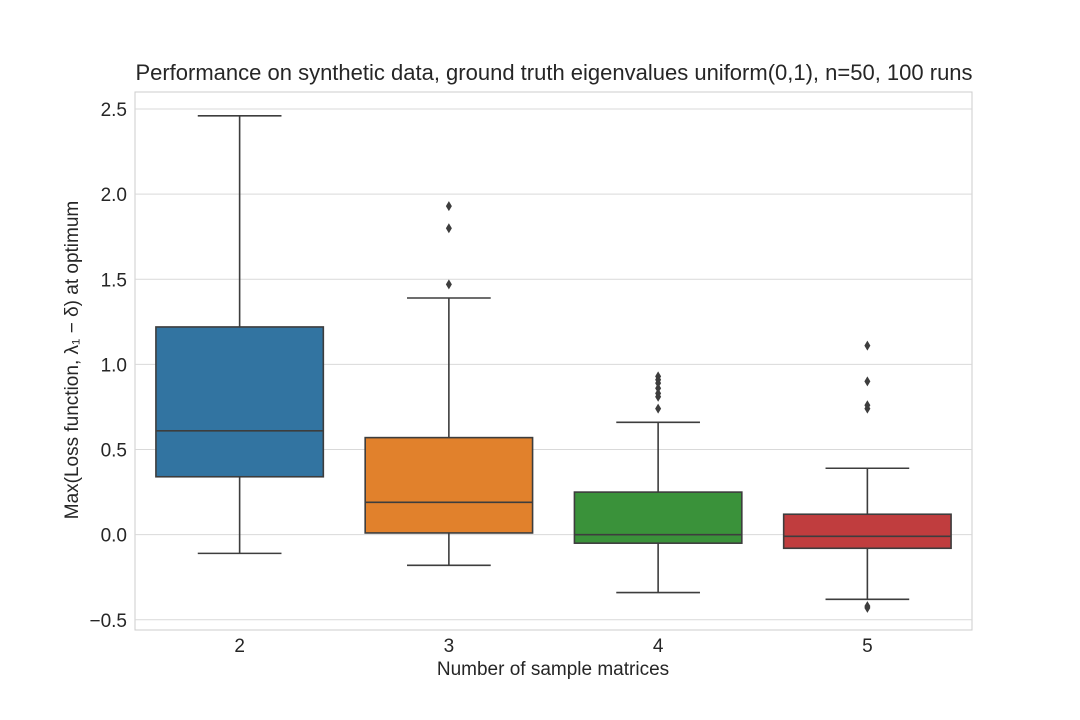  I want to click on y-tick-label: 2.0, so click(114, 195).